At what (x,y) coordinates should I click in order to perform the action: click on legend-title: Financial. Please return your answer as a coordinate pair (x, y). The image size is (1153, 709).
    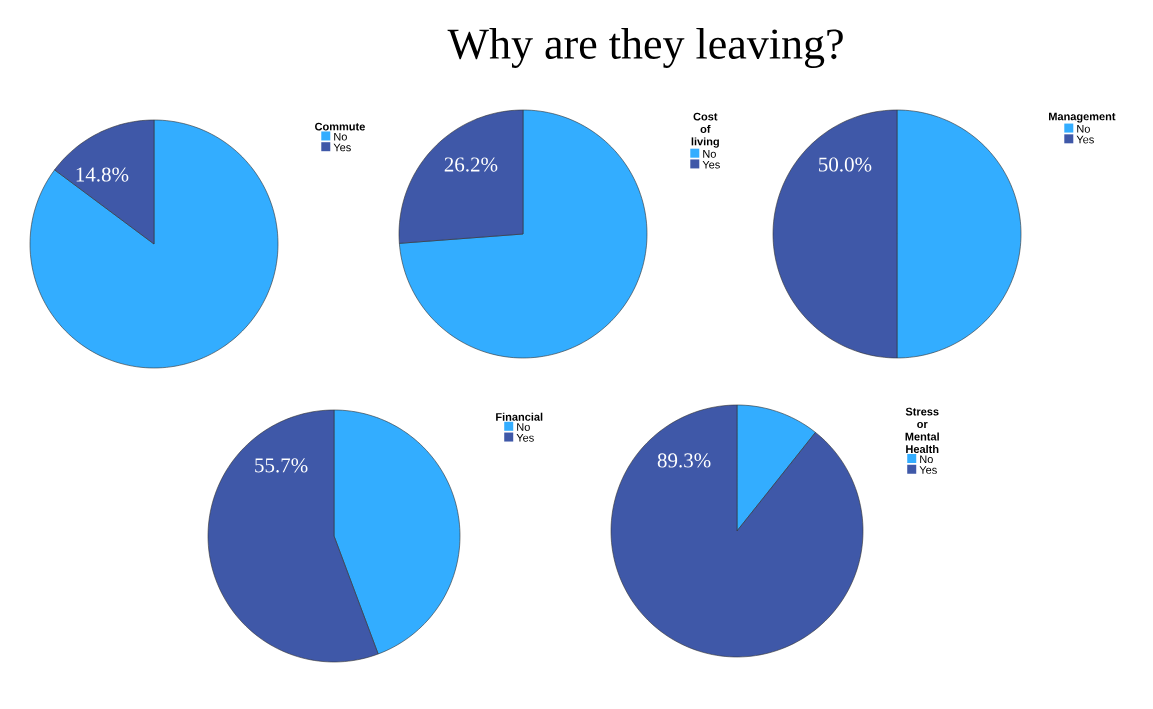
    Looking at the image, I should click on (519, 416).